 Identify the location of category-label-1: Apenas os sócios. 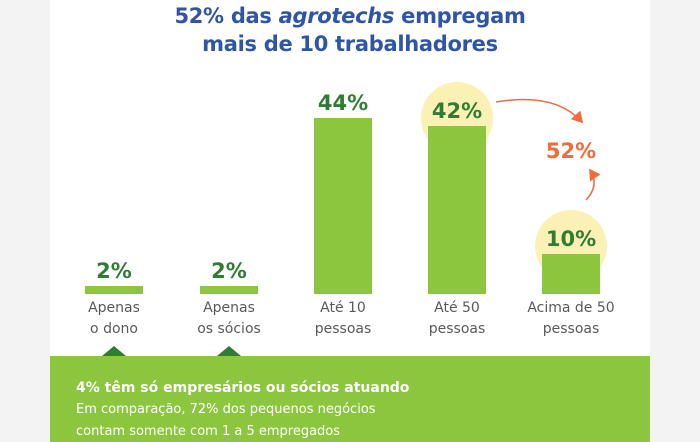
(229, 319).